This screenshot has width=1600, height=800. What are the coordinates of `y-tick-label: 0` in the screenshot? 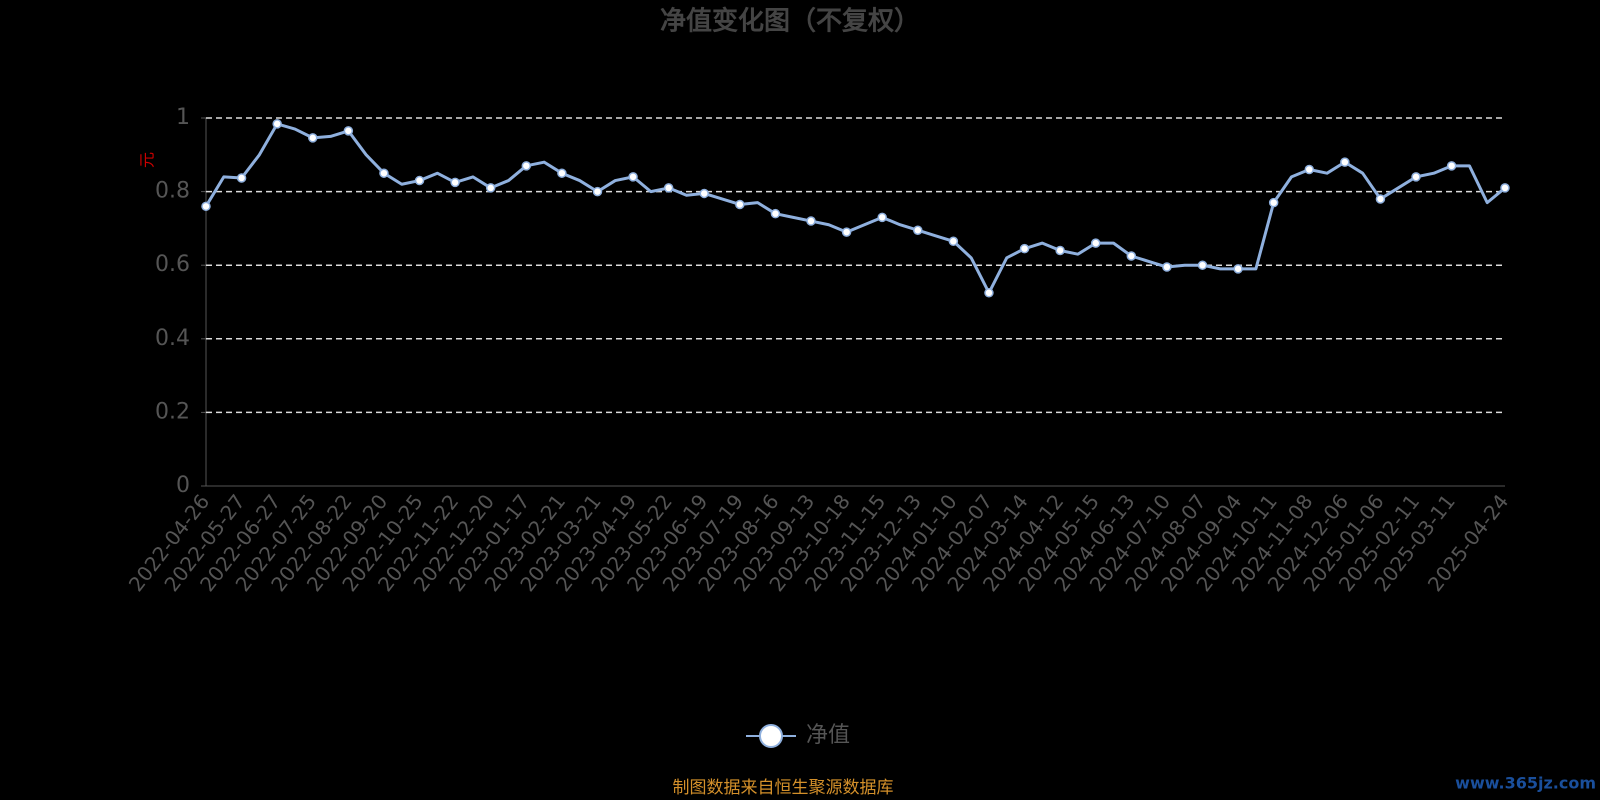 It's located at (183, 485).